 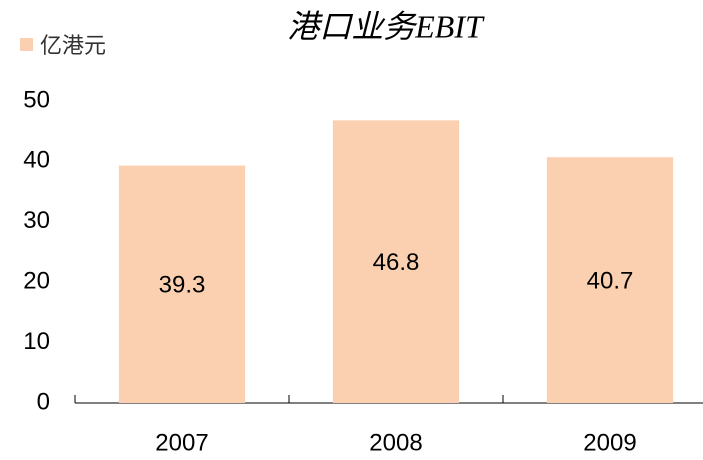 I want to click on y-tick-label: 0, so click(x=43, y=401).